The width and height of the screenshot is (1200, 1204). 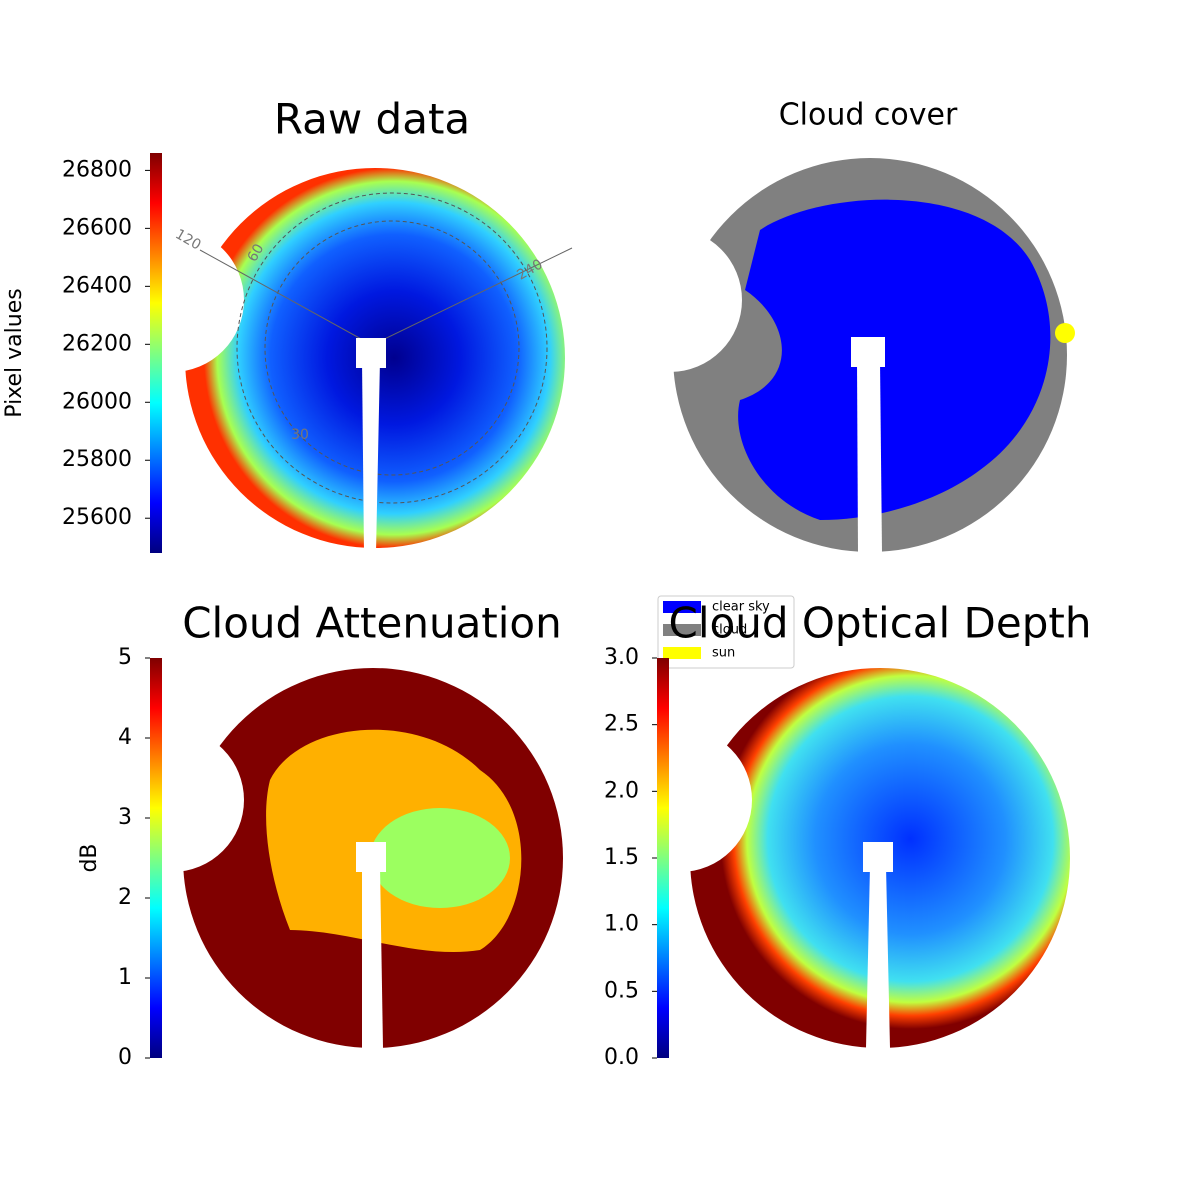 What do you see at coordinates (89, 857) in the screenshot?
I see `colorbar-label: dB` at bounding box center [89, 857].